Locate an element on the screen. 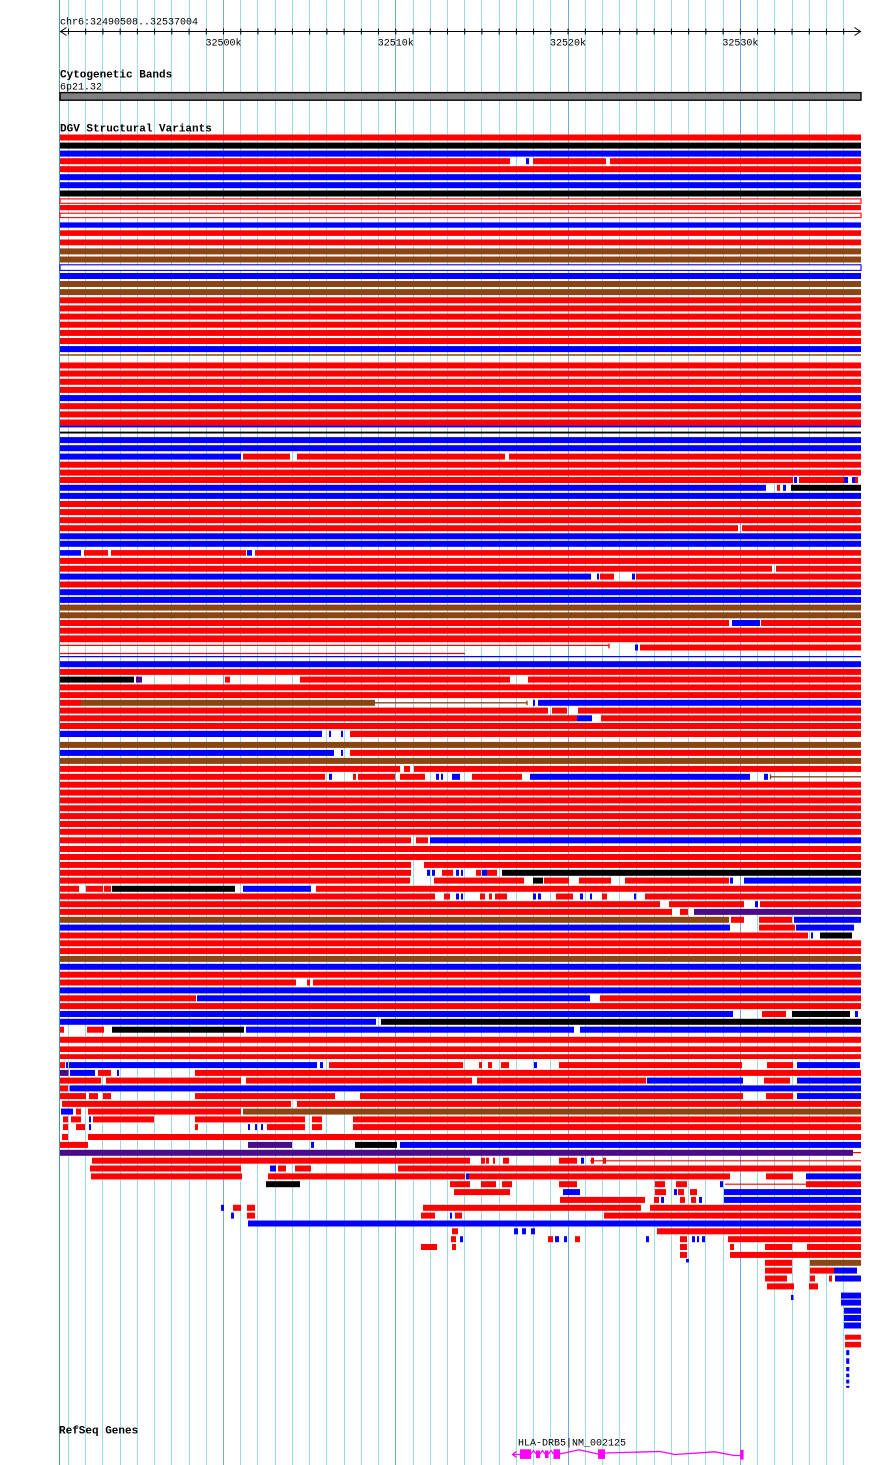  svg-text: 32530k is located at coordinates (740, 44).